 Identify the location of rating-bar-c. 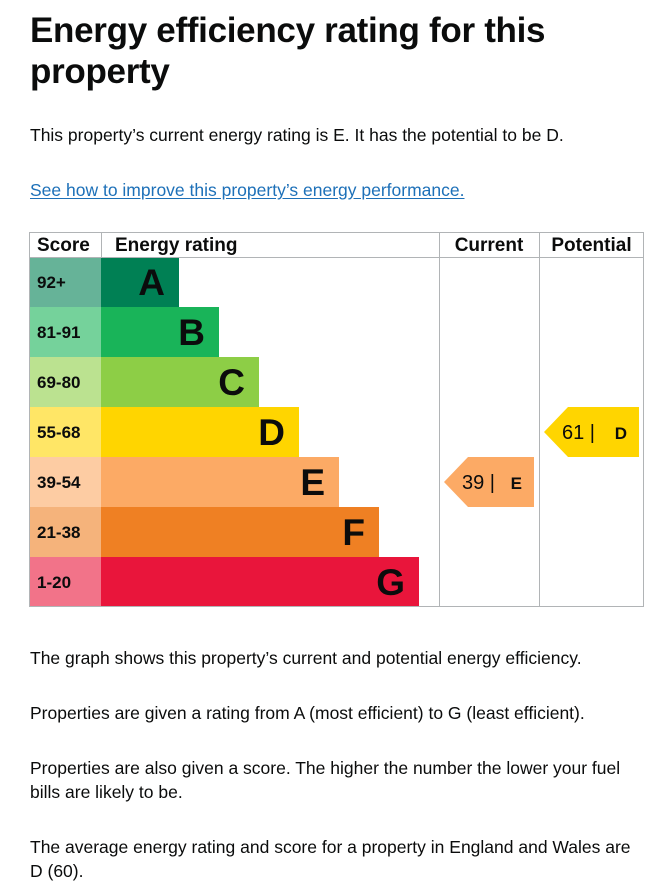
(180, 382).